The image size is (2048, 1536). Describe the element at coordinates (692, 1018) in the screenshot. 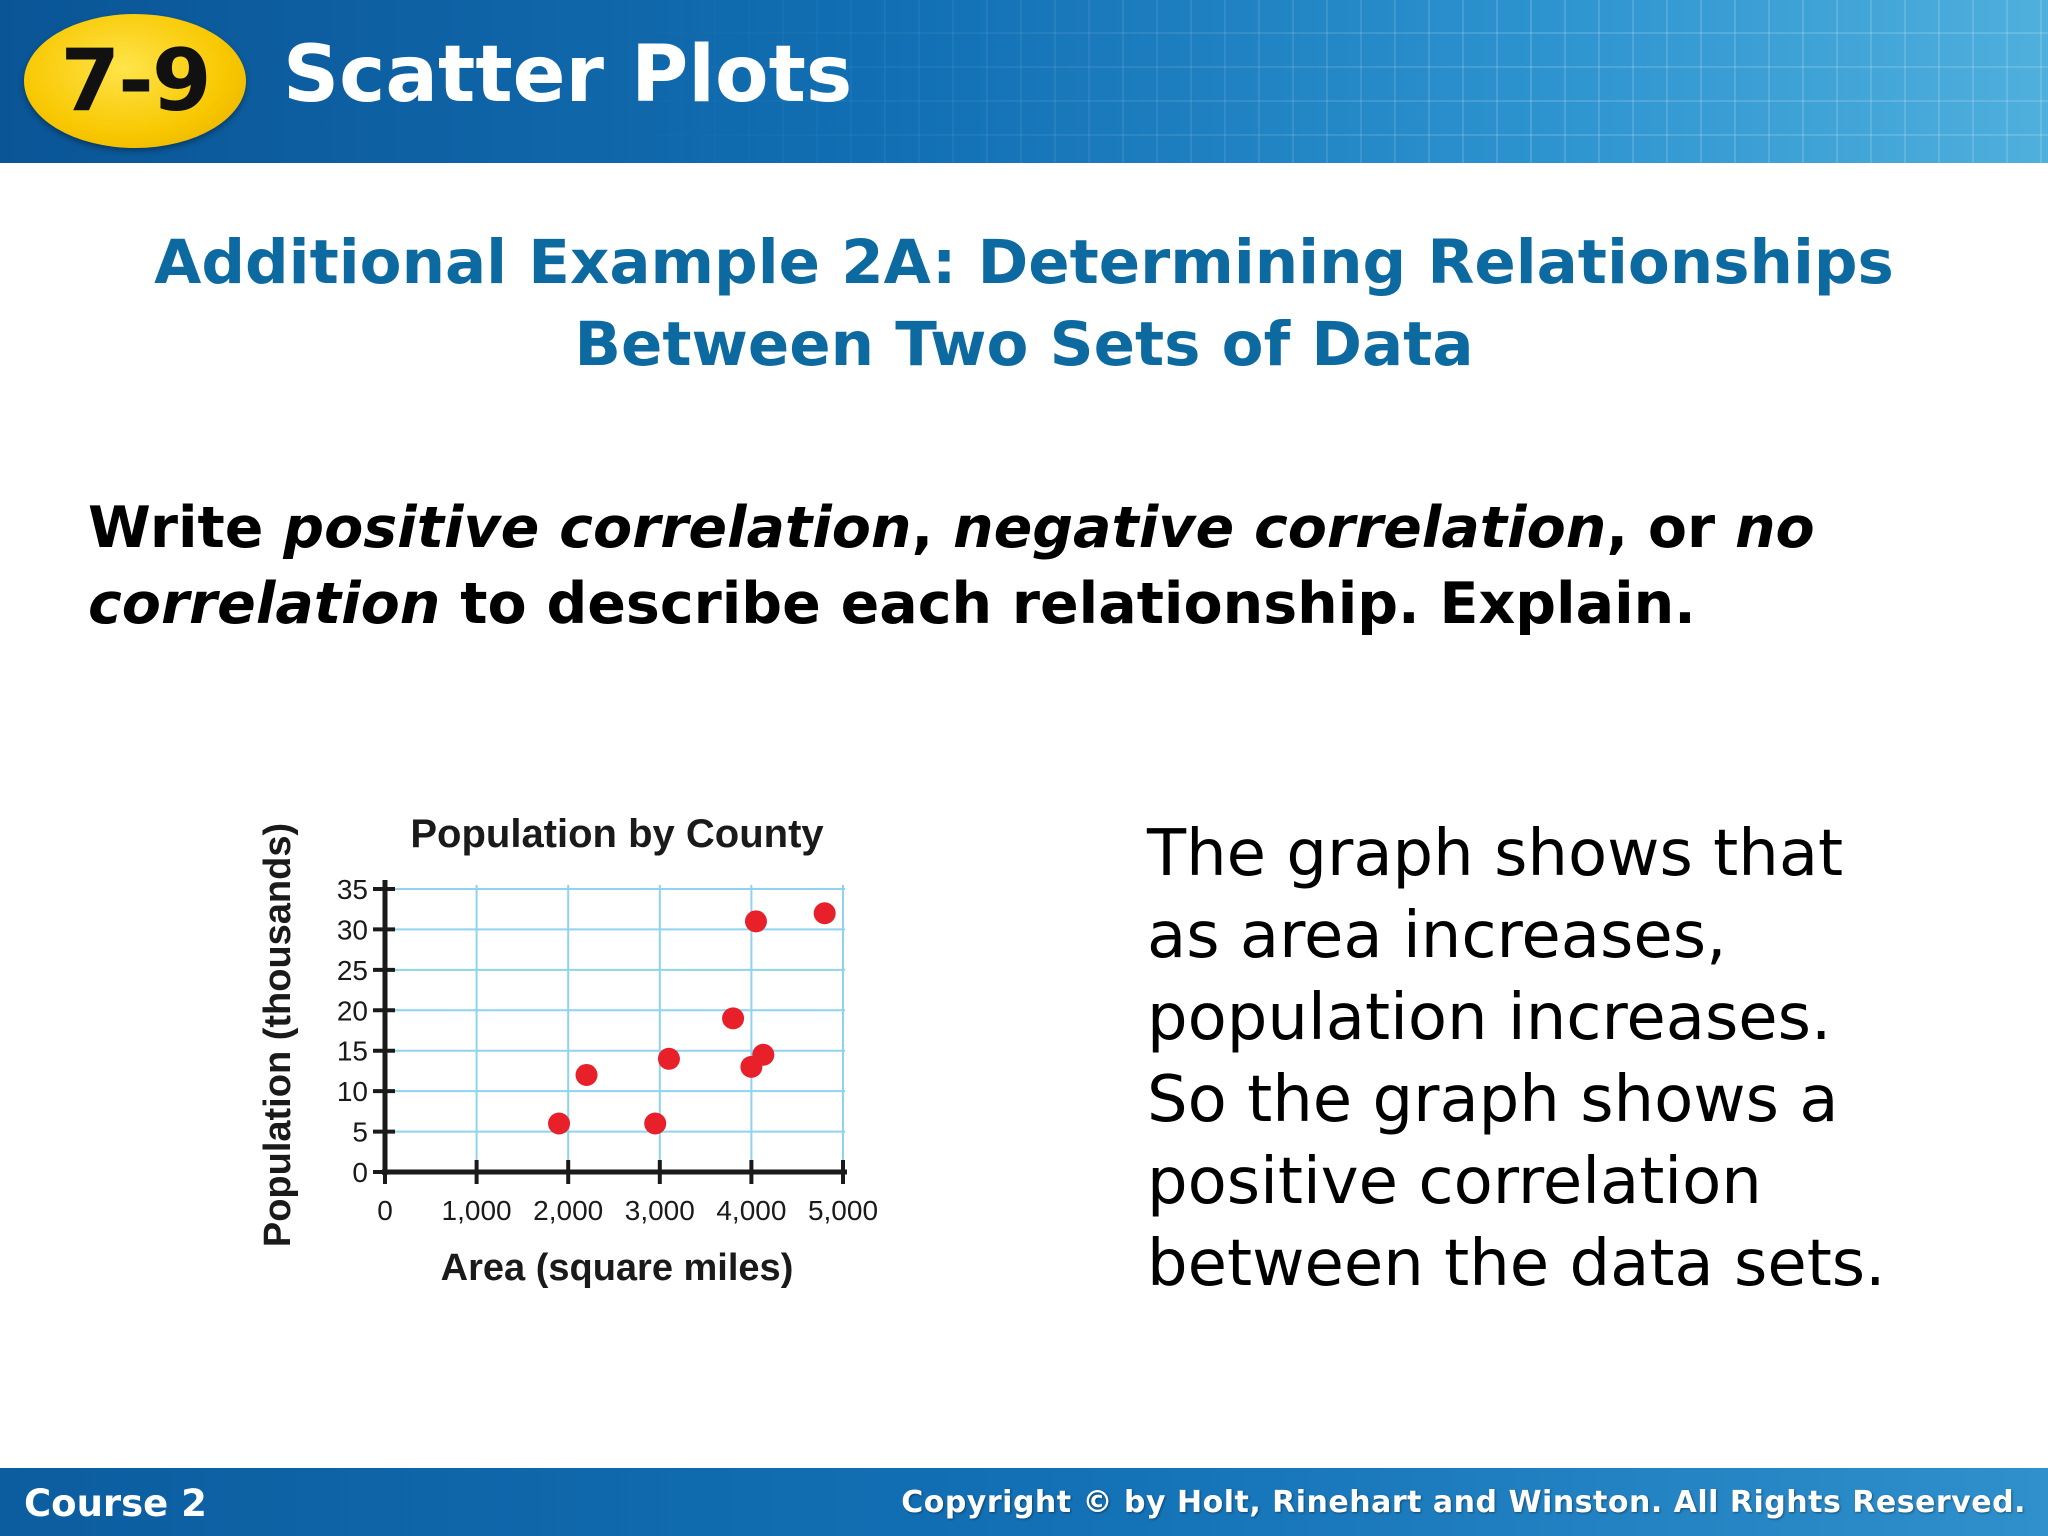

I see `chart-points` at that location.